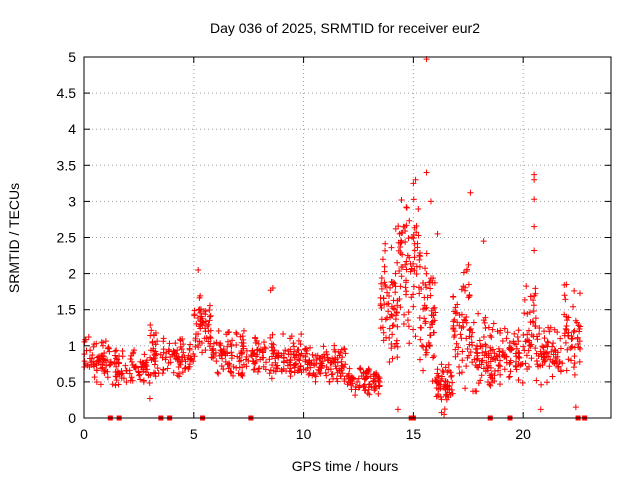 This screenshot has height=480, width=640. What do you see at coordinates (72, 418) in the screenshot?
I see `y-tick-label: 0` at bounding box center [72, 418].